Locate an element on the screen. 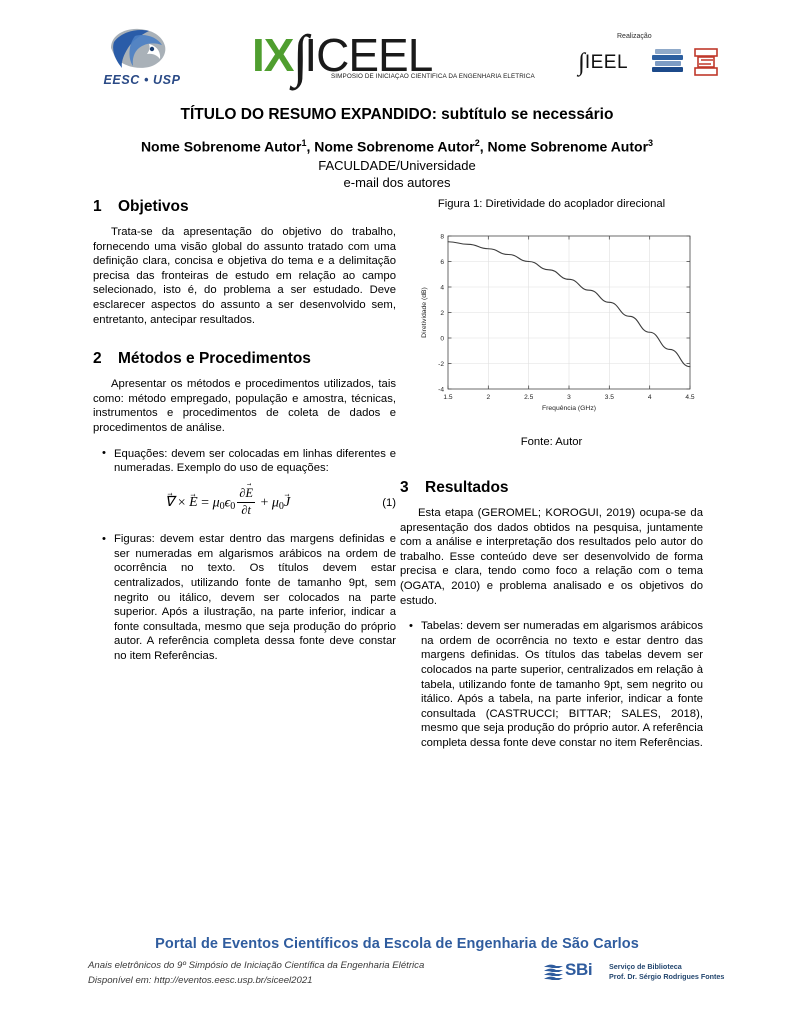 The width and height of the screenshot is (794, 1028). fieel-logo: ∫IEEL is located at coordinates (603, 61).